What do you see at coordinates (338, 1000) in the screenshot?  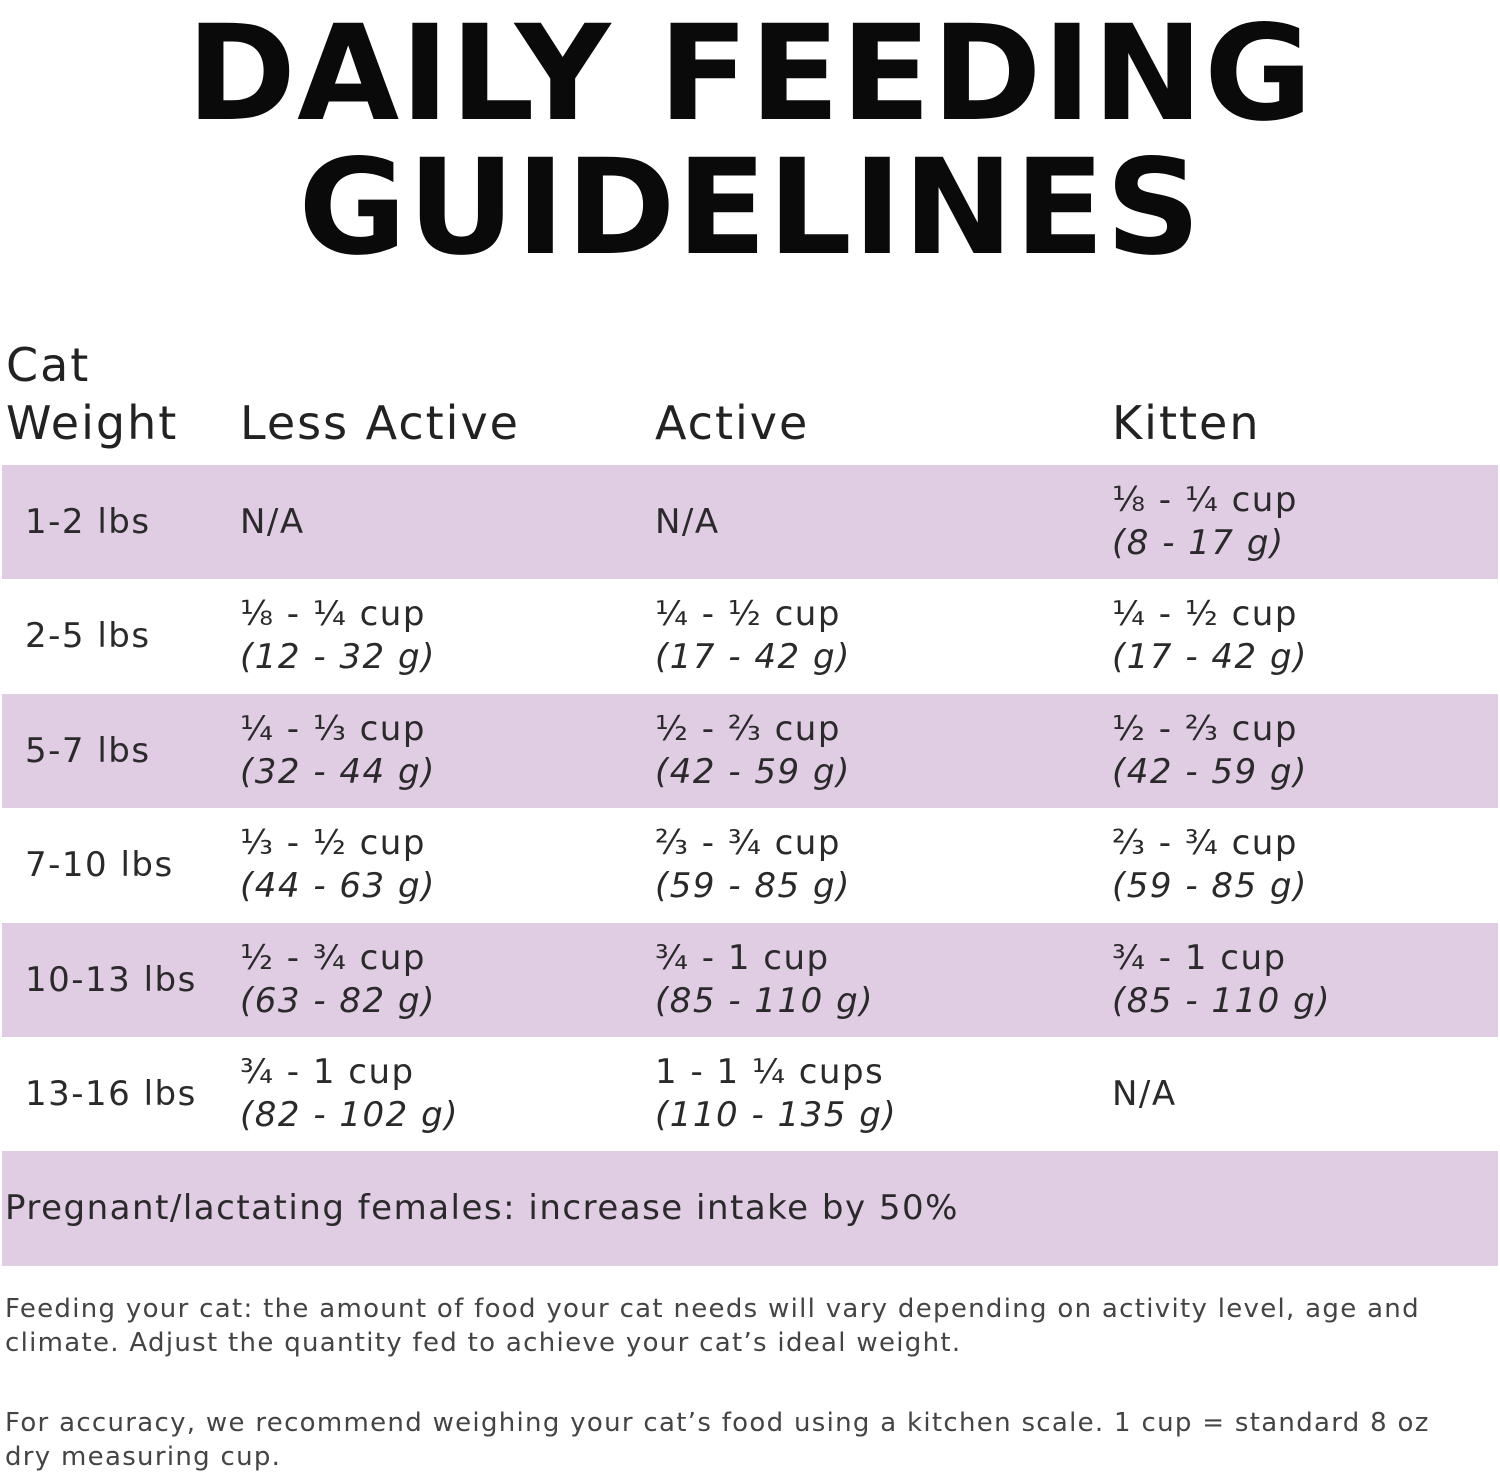 I see `grams: (63 - 82 g)` at bounding box center [338, 1000].